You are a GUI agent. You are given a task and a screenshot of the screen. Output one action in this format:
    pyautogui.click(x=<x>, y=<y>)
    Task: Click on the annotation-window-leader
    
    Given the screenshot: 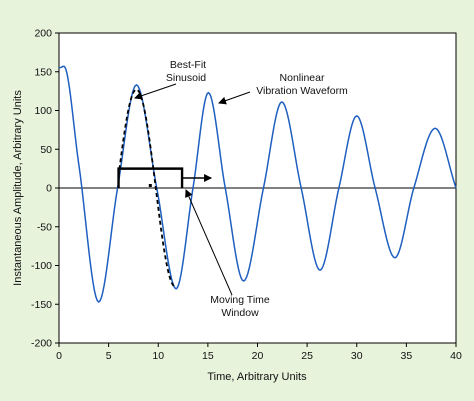 What is the action you would take?
    pyautogui.click(x=209, y=242)
    